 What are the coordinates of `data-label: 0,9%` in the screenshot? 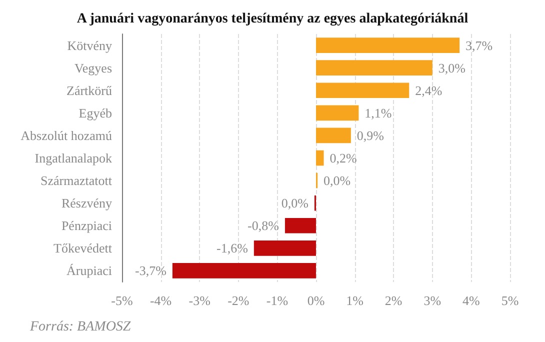 It's located at (370, 135).